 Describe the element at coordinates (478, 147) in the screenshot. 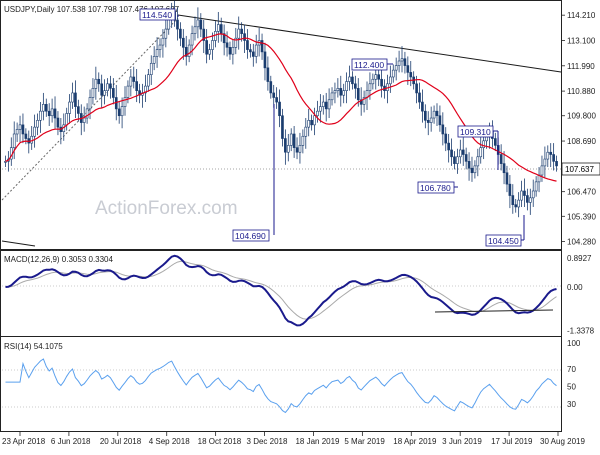

I see `annotation-109310: 109.310` at that location.